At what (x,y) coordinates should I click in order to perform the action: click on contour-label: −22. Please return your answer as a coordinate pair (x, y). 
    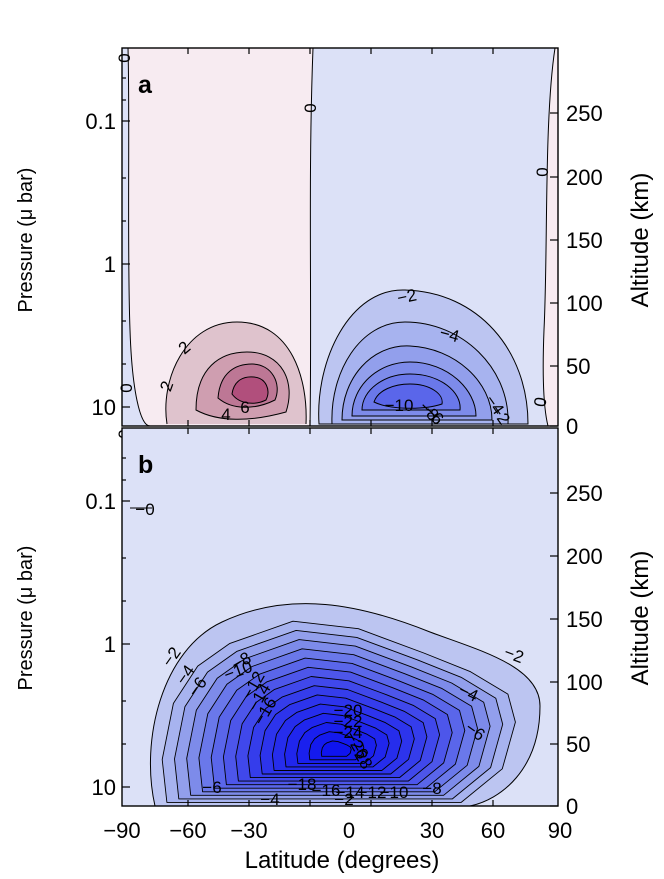
    Looking at the image, I should click on (348, 721).